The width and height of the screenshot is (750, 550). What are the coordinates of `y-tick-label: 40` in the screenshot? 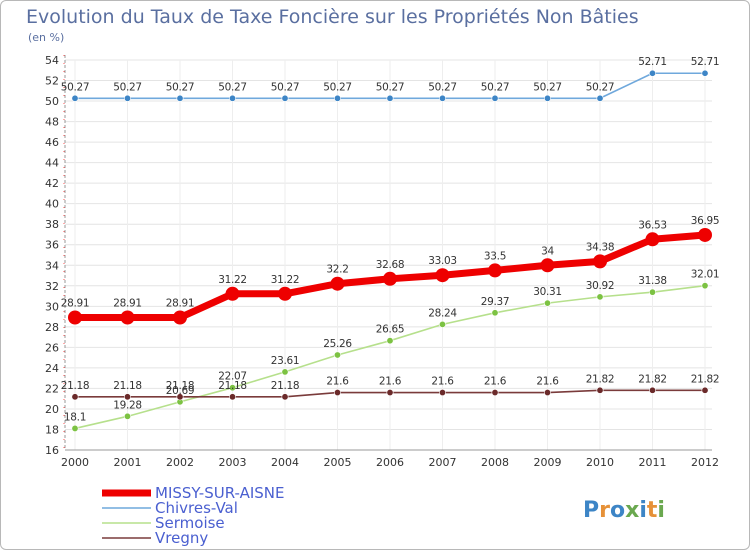 It's located at (52, 204).